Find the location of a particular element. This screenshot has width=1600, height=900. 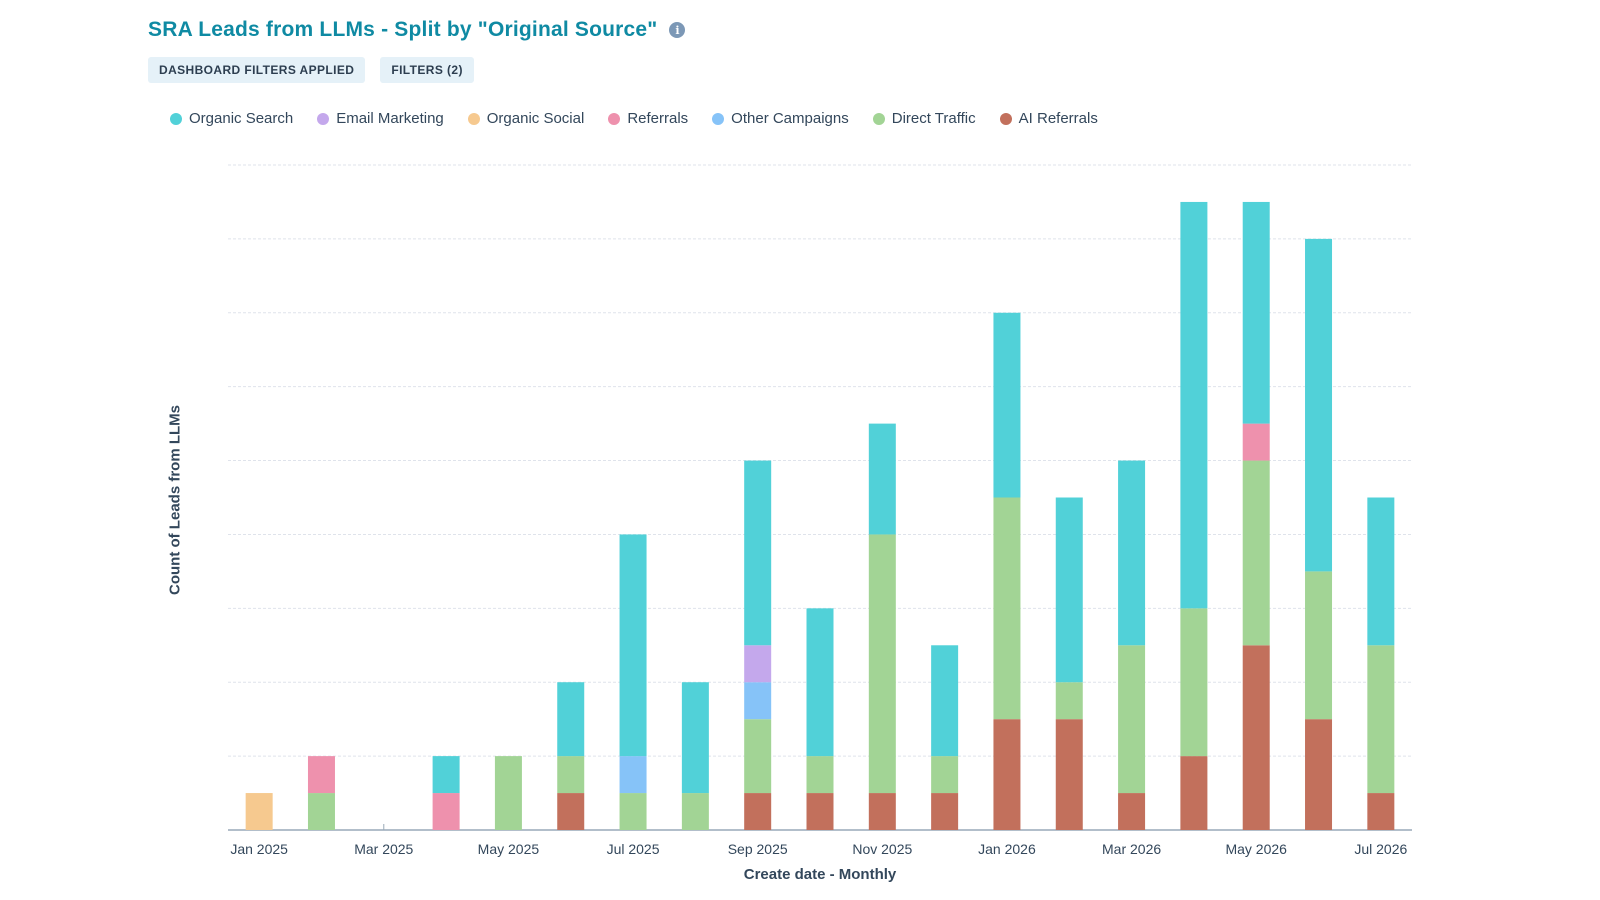

legend-item-organic-search: Organic Search is located at coordinates (231, 118).